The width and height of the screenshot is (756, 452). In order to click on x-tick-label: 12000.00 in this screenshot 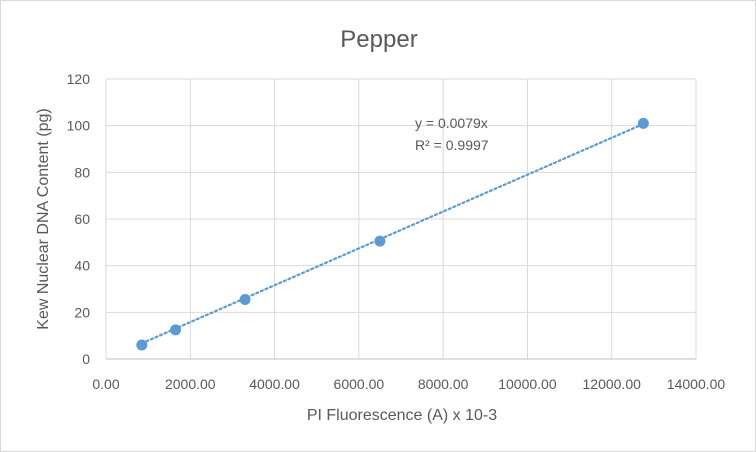, I will do `click(612, 384)`.